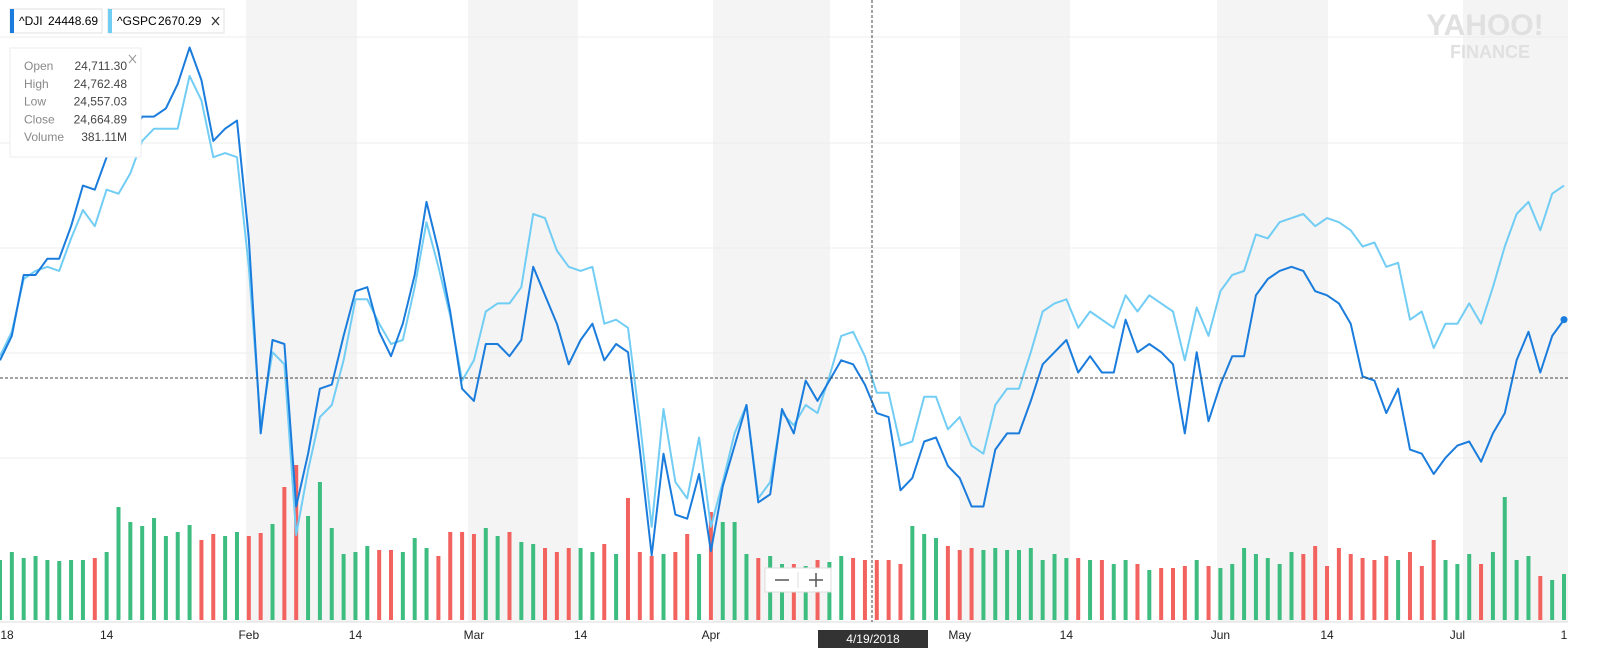 The height and width of the screenshot is (663, 1605). What do you see at coordinates (180, 21) in the screenshot?
I see `legend-price: 2670.29` at bounding box center [180, 21].